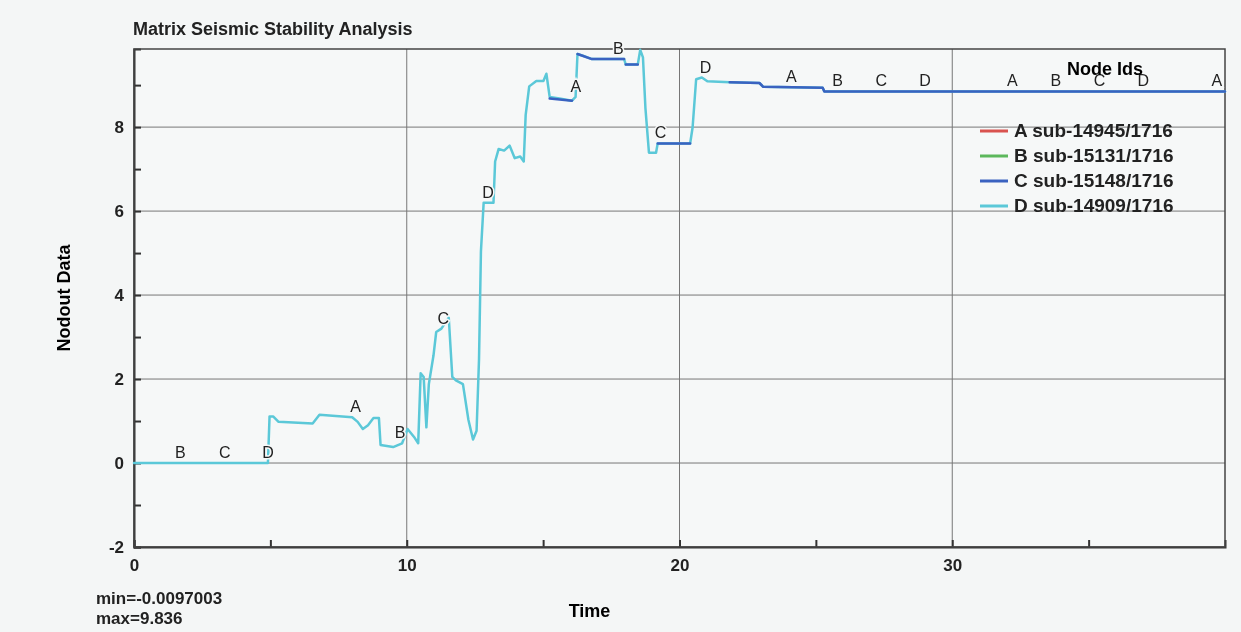 This screenshot has width=1241, height=632. I want to click on legend-label: A sub-14945/1716, so click(1093, 130).